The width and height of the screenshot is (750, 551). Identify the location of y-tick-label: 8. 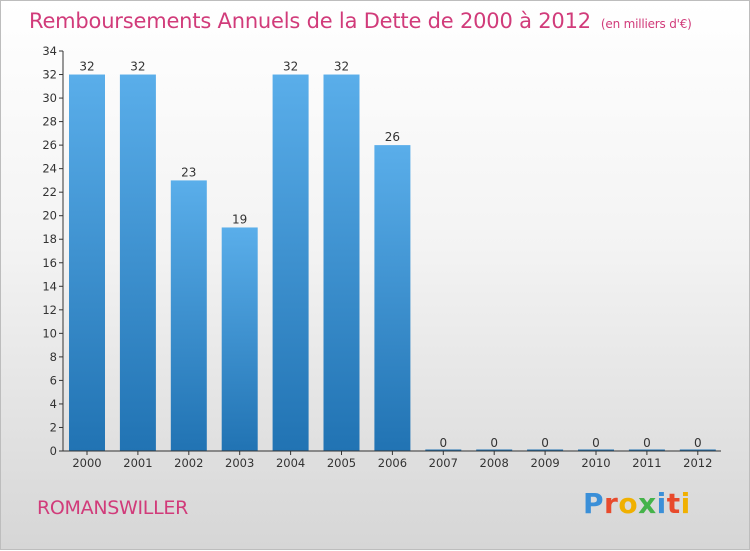
(53, 357).